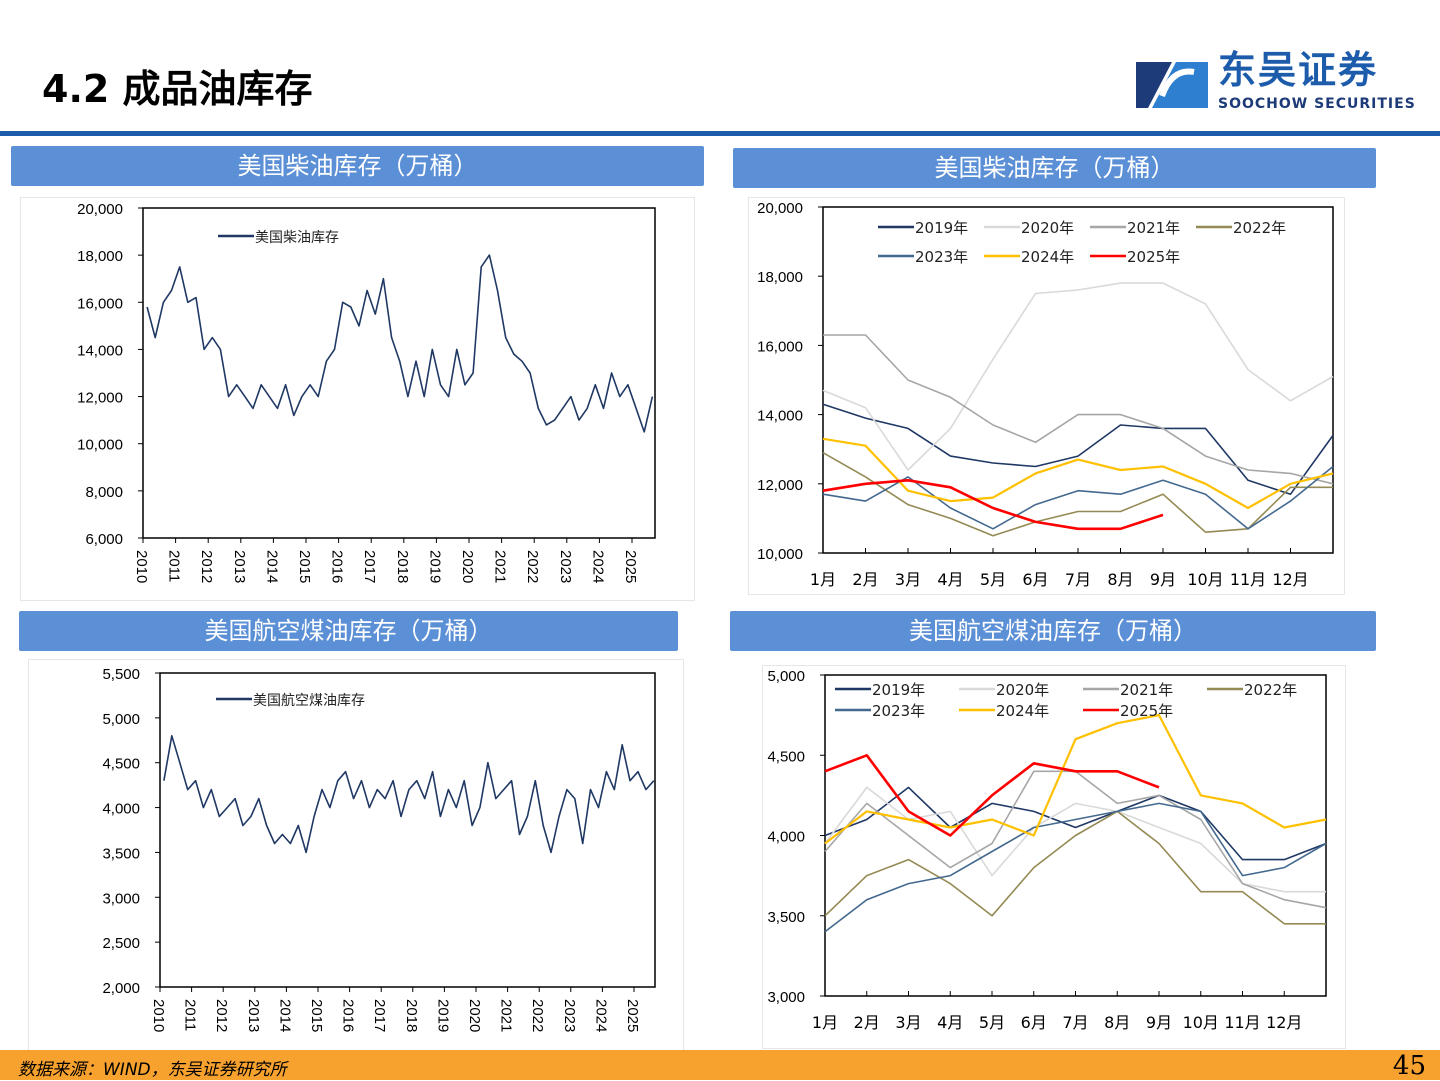  I want to click on x-tick-label: 2015, so click(316, 1015).